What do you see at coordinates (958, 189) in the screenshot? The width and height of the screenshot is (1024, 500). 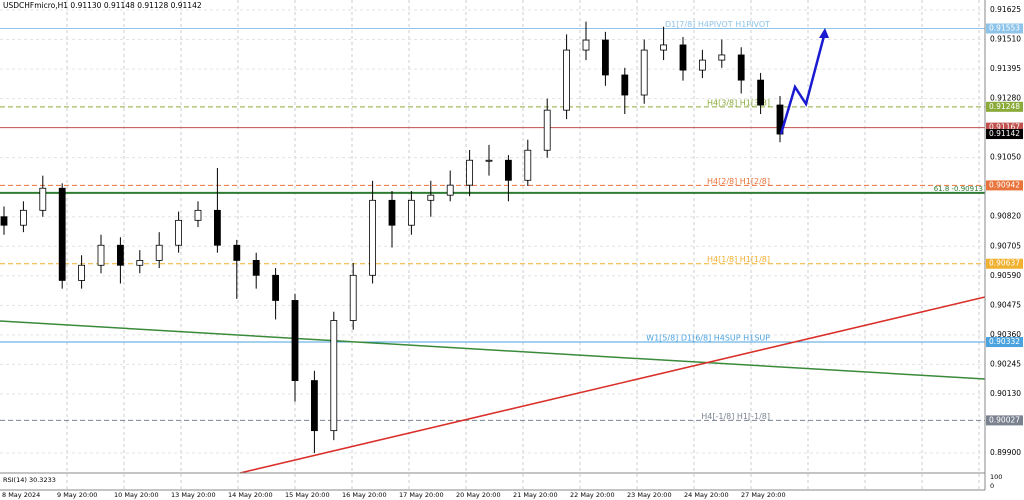 I see `fib-label: 61.8 -0.90913` at bounding box center [958, 189].